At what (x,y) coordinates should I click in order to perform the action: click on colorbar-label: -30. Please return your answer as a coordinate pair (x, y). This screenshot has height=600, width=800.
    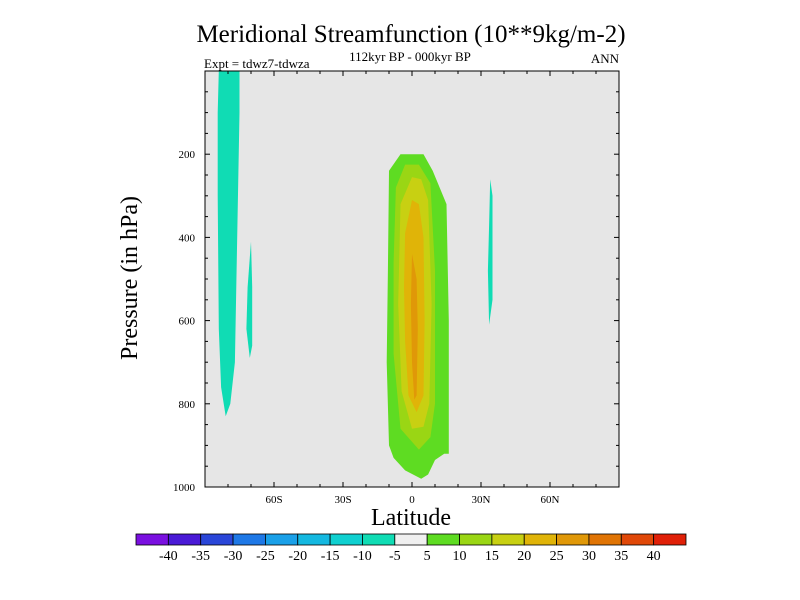
    Looking at the image, I should click on (233, 556).